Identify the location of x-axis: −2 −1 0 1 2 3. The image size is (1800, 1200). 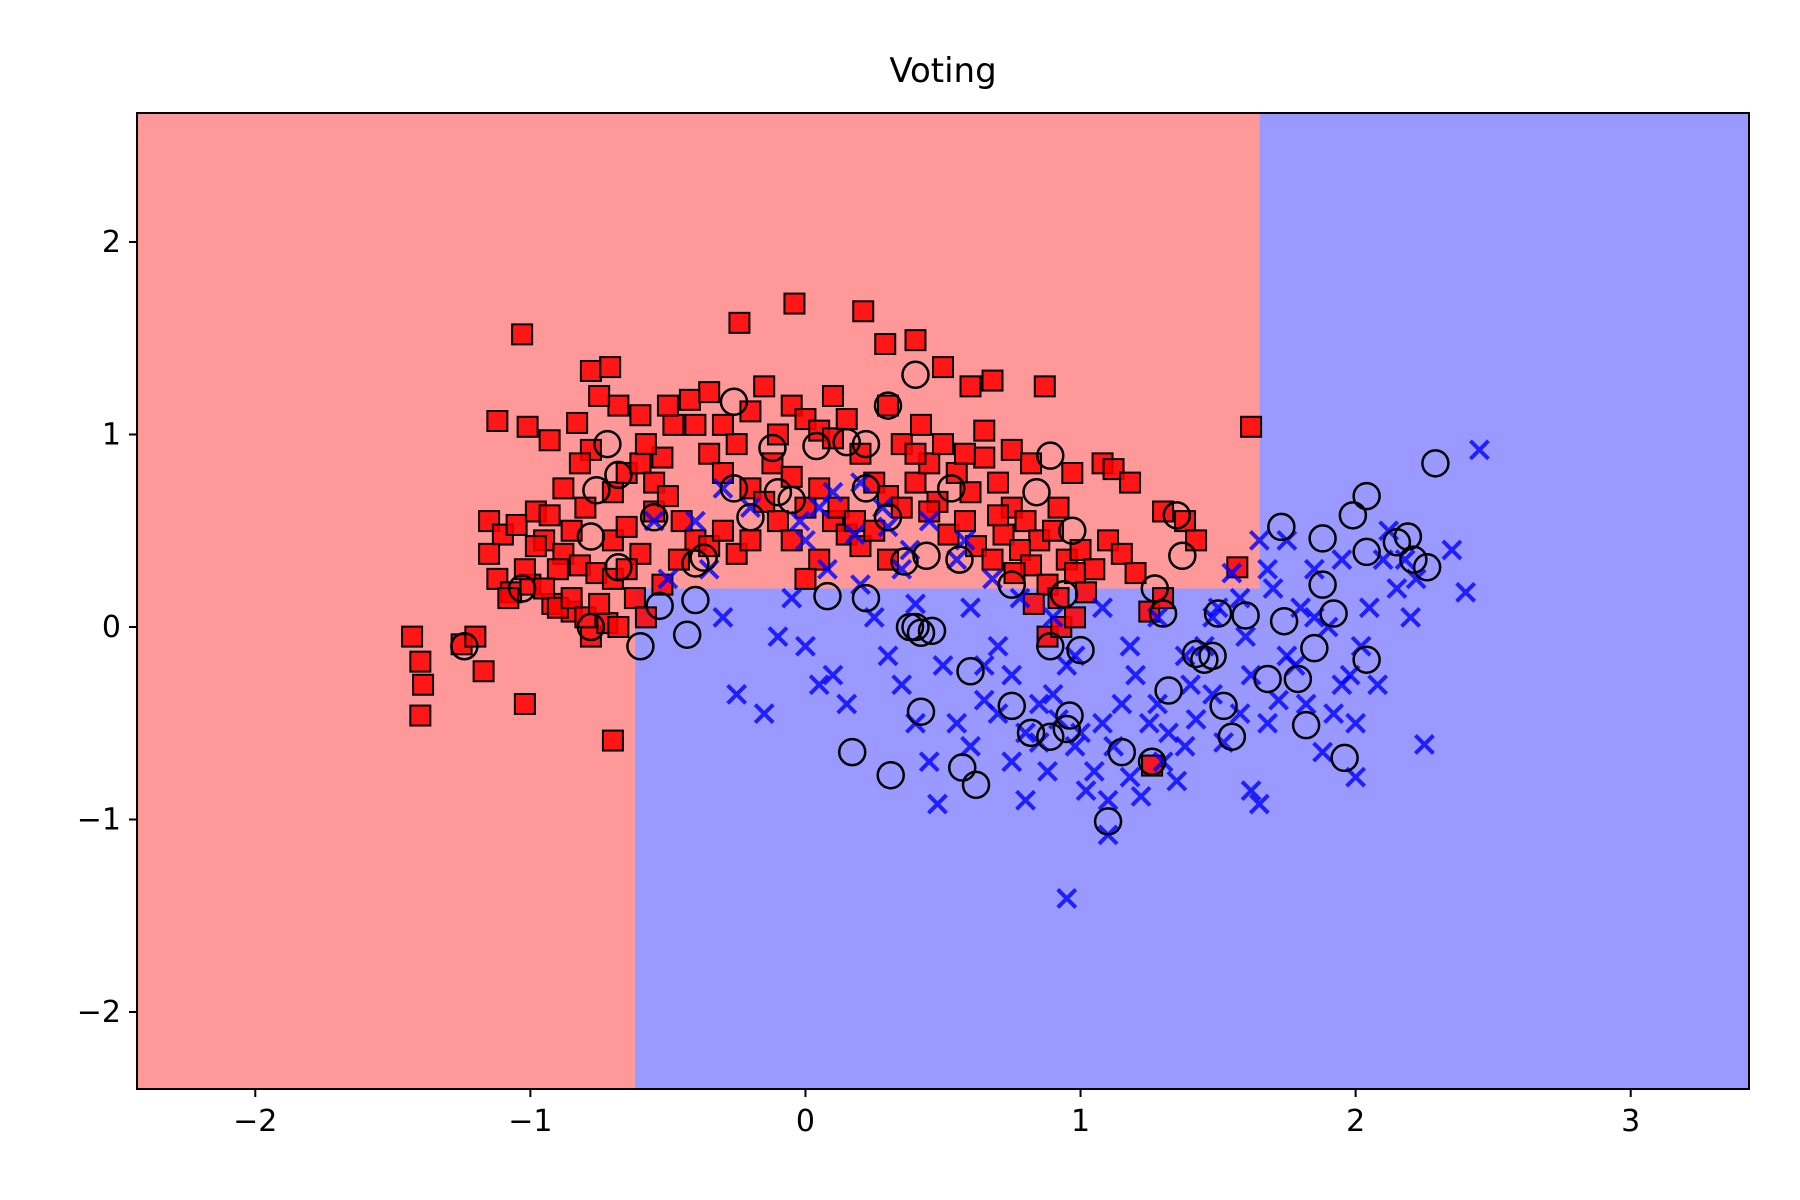
(936, 1114).